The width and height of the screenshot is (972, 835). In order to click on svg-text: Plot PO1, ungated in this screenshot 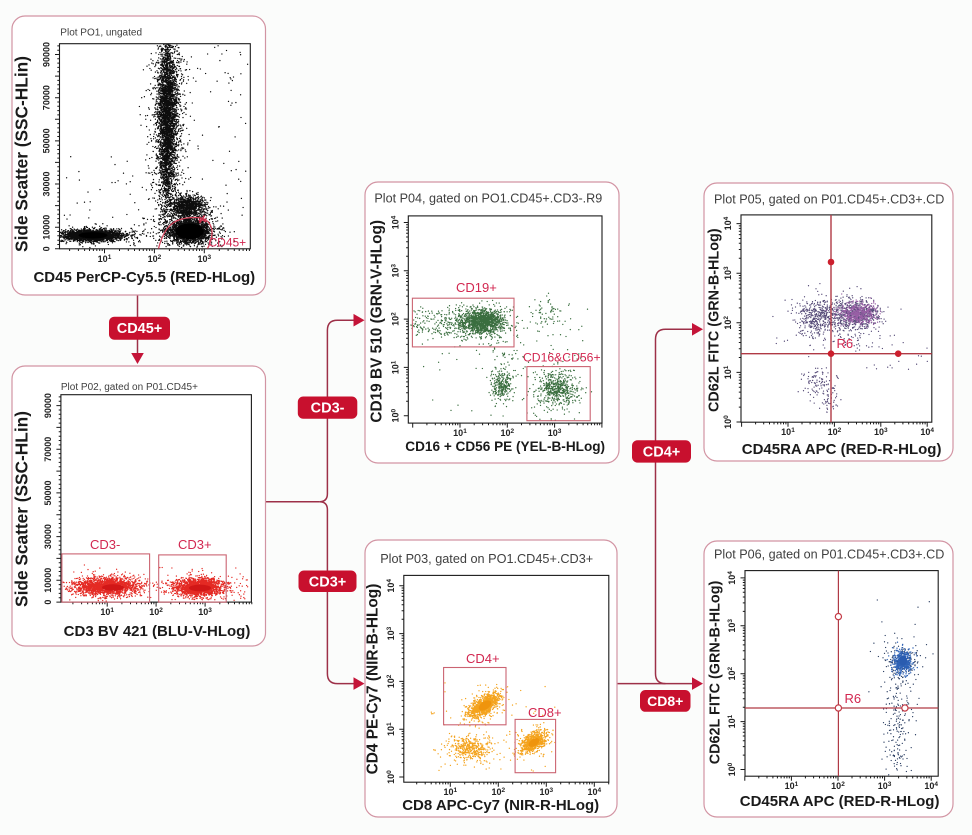, I will do `click(101, 33)`.